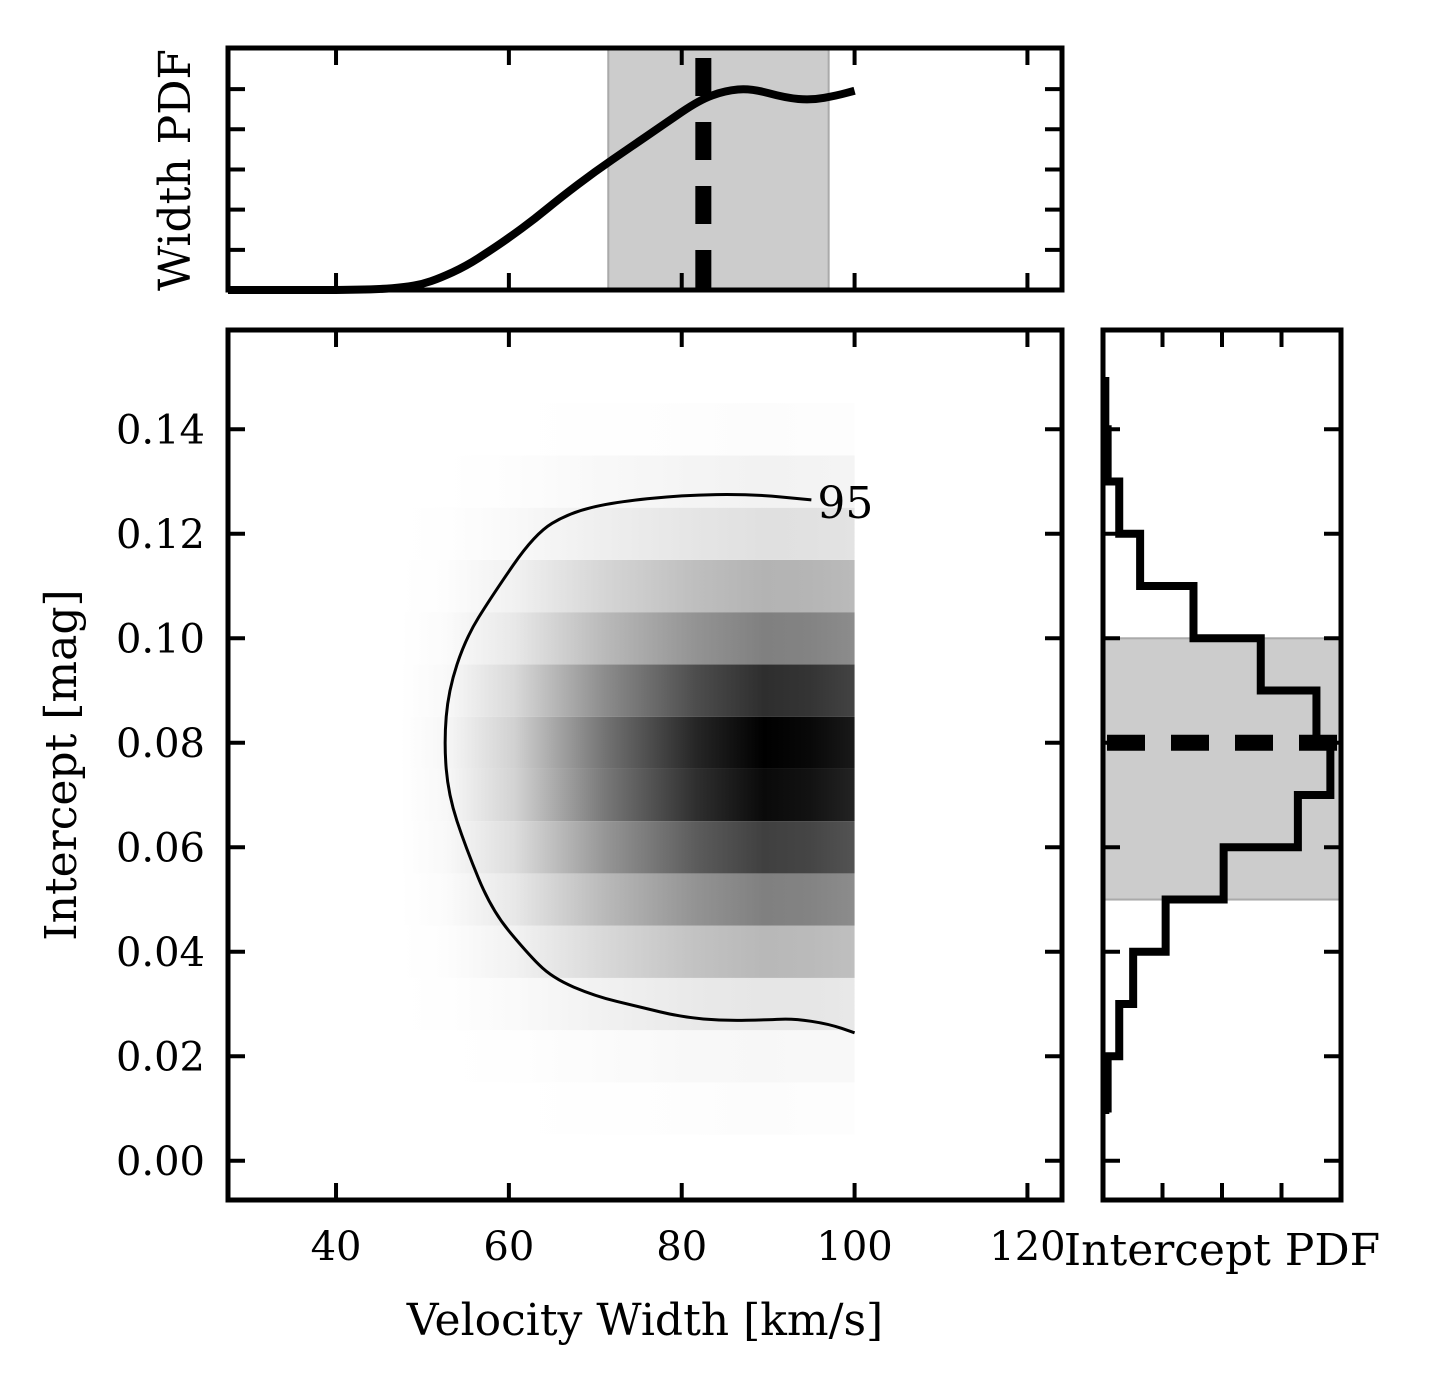  I want to click on x-tick-labels: 40 60 80 100 120, so click(688, 1247).